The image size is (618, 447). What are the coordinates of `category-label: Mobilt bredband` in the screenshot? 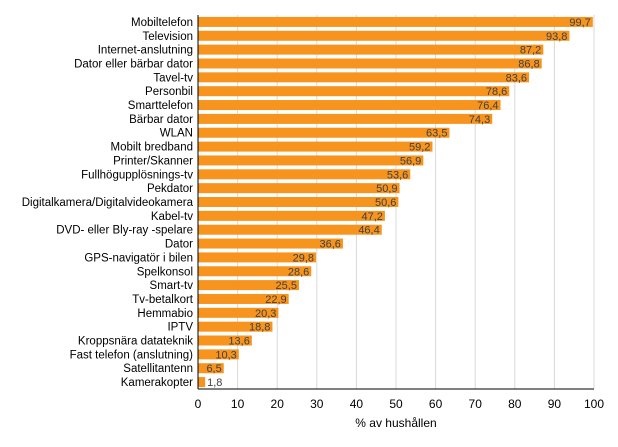 It's located at (152, 148).